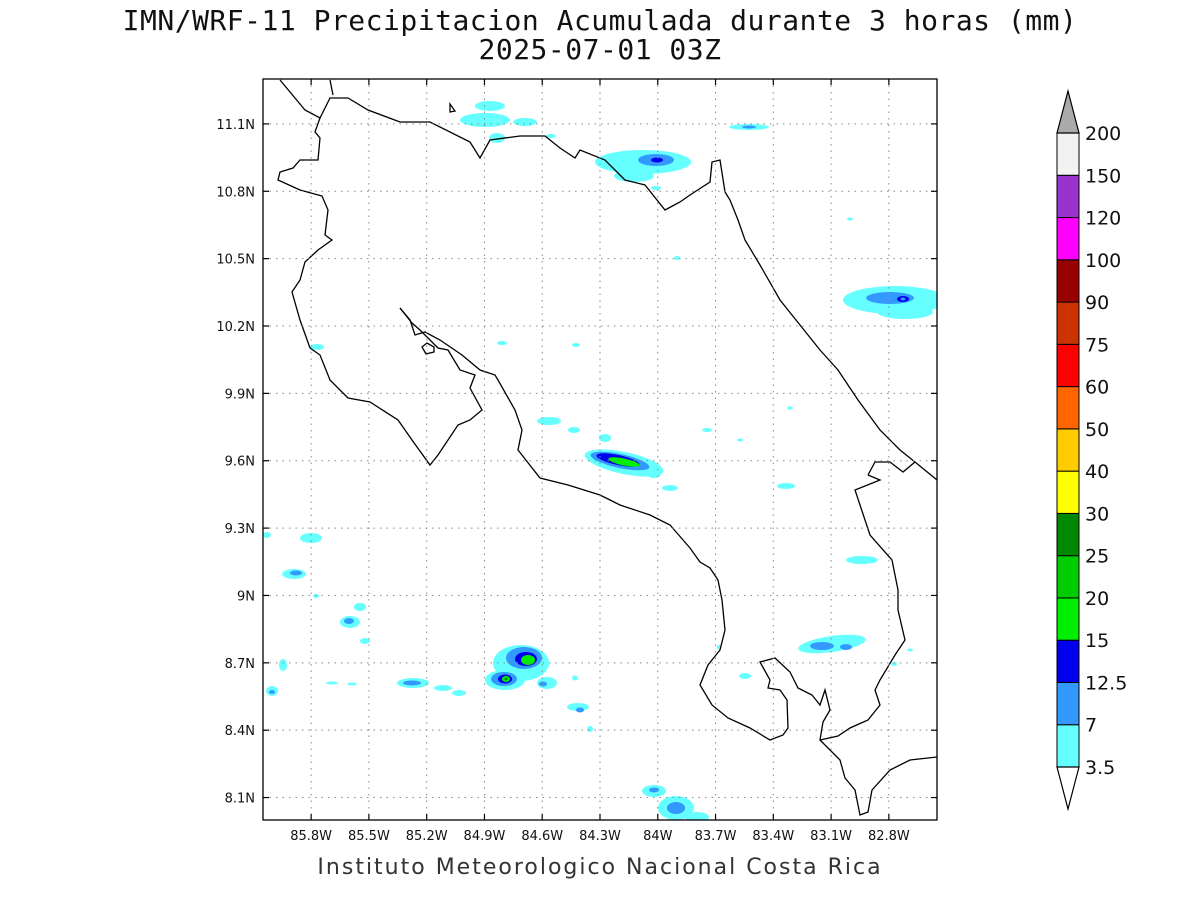  What do you see at coordinates (240, 394) in the screenshot?
I see `lat-tick-label: 9.9N` at bounding box center [240, 394].